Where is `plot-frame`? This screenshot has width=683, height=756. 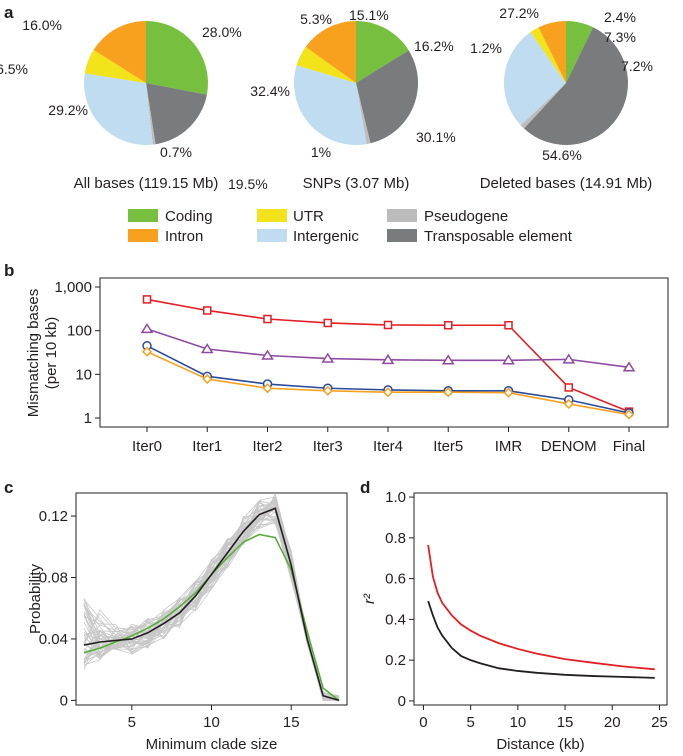 plot-frame is located at coordinates (540, 599).